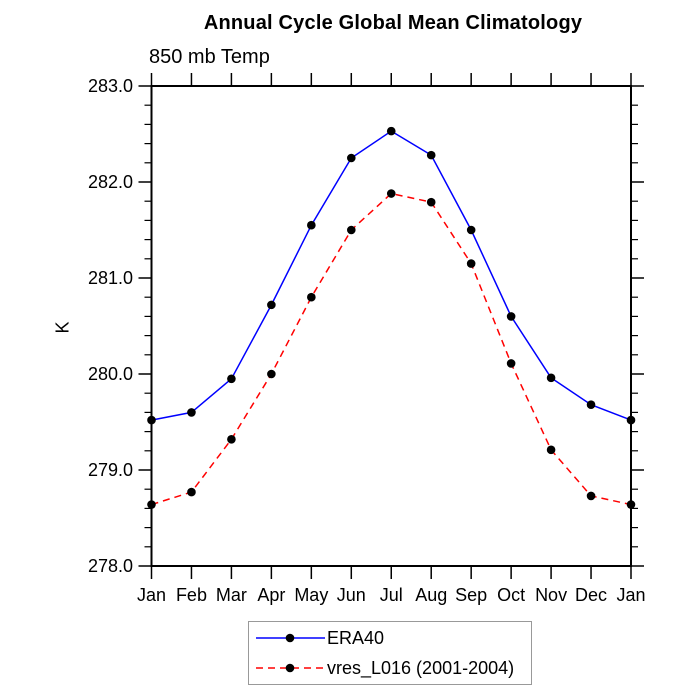  Describe the element at coordinates (110, 374) in the screenshot. I see `y-tick-label: 280.0` at that location.